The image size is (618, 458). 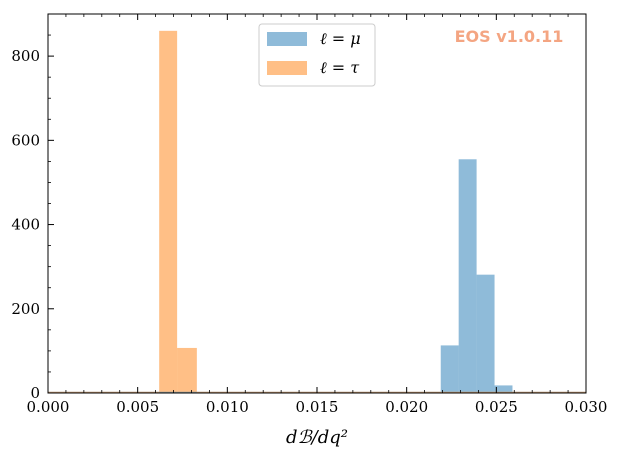 I want to click on y-tick-label: 0, so click(x=35, y=393).